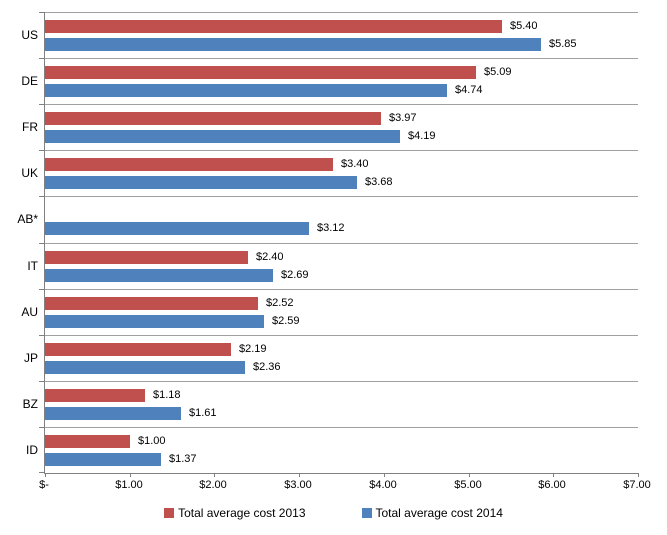 This screenshot has width=667, height=535. What do you see at coordinates (29, 81) in the screenshot?
I see `category-label: DE` at bounding box center [29, 81].